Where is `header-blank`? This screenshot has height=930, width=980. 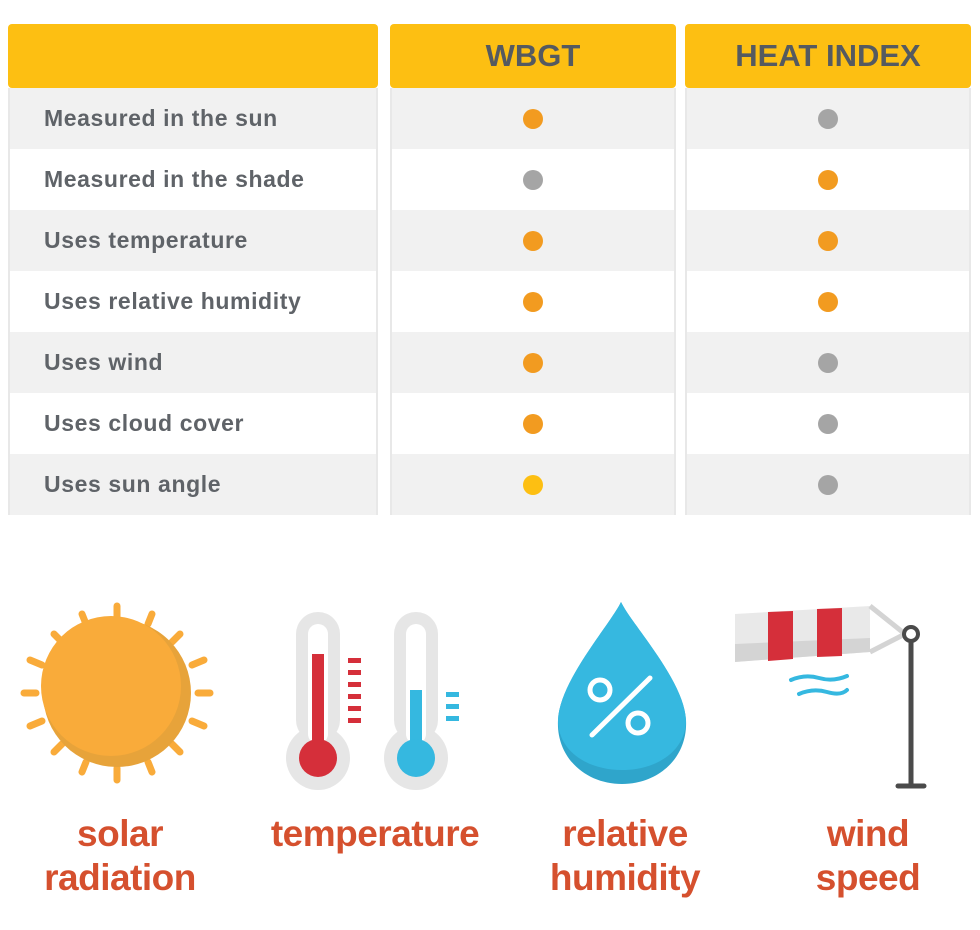
header-blank is located at coordinates (193, 56).